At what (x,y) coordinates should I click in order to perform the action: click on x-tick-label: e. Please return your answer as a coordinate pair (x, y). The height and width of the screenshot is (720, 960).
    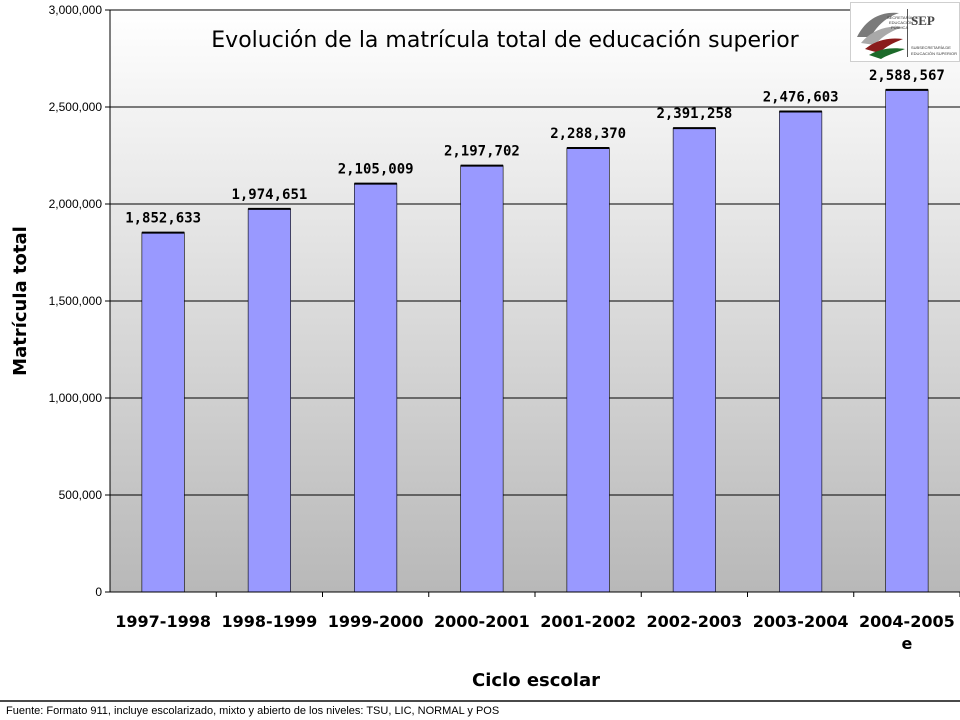
    Looking at the image, I should click on (906, 643).